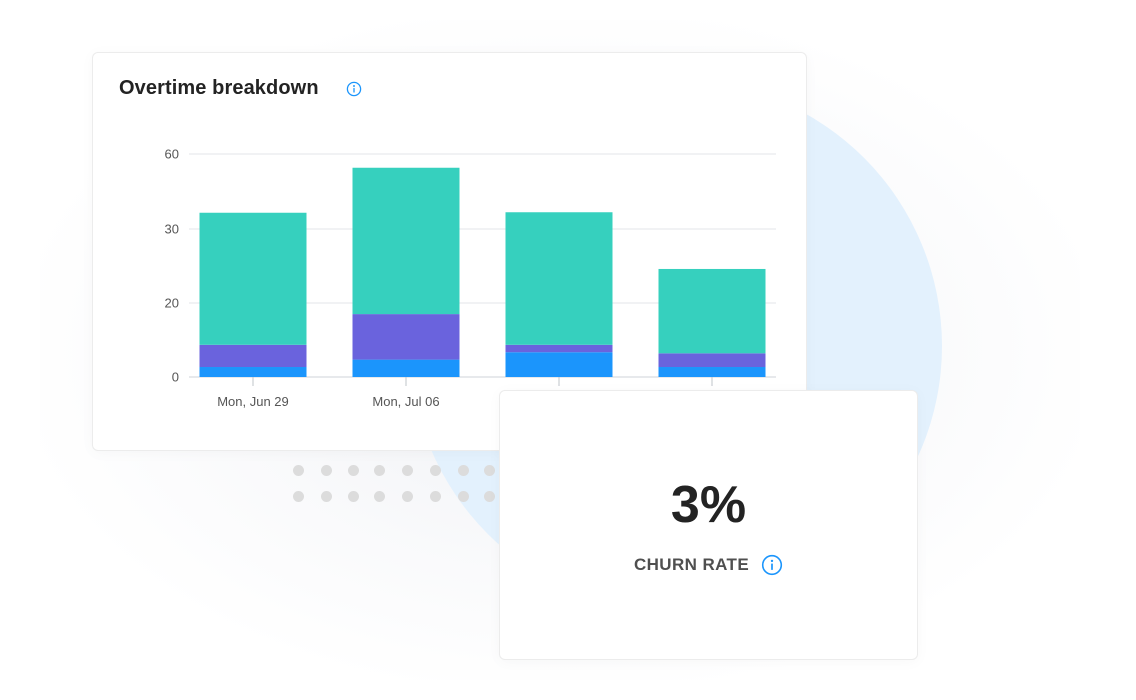 The width and height of the screenshot is (1136, 700). What do you see at coordinates (708, 505) in the screenshot?
I see `churn-rate-value: 3%` at bounding box center [708, 505].